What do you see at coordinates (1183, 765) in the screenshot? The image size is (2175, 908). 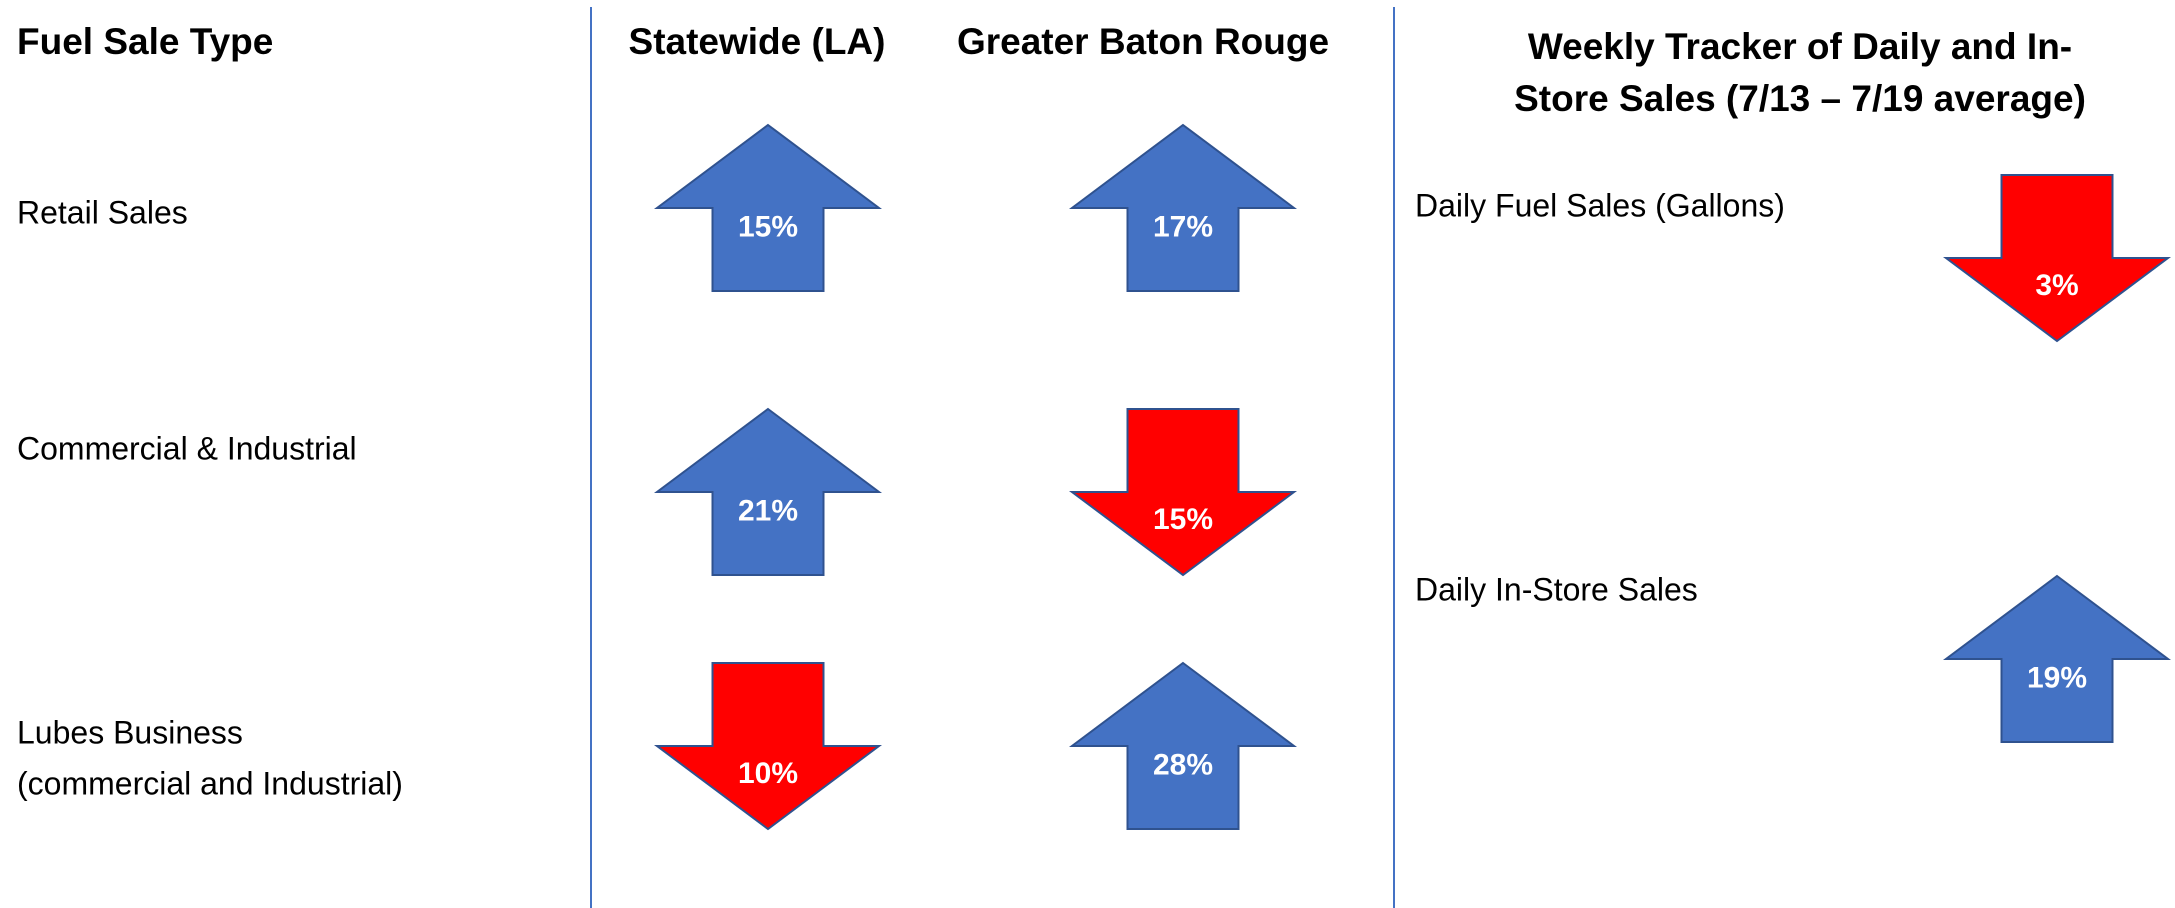 I see `arrow-value: 28%` at bounding box center [1183, 765].